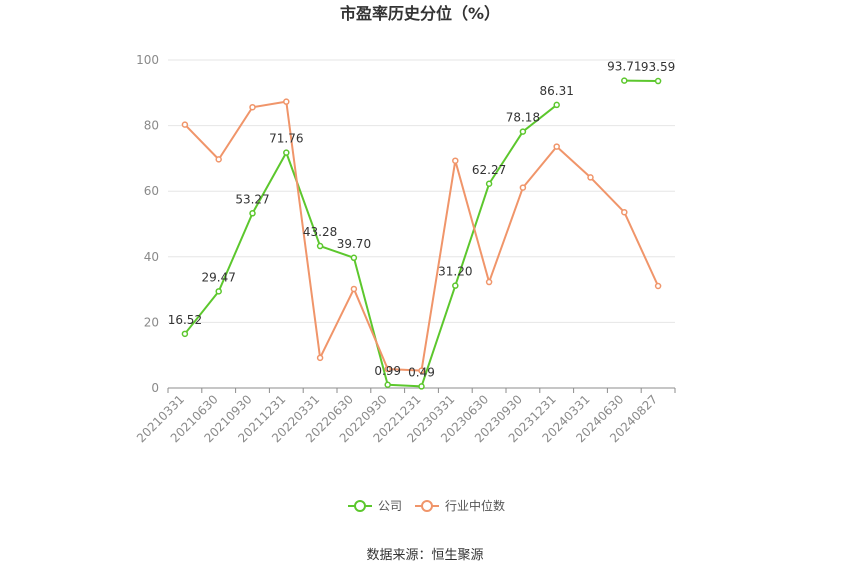  What do you see at coordinates (523, 118) in the screenshot?
I see `data-label: 78.18` at bounding box center [523, 118].